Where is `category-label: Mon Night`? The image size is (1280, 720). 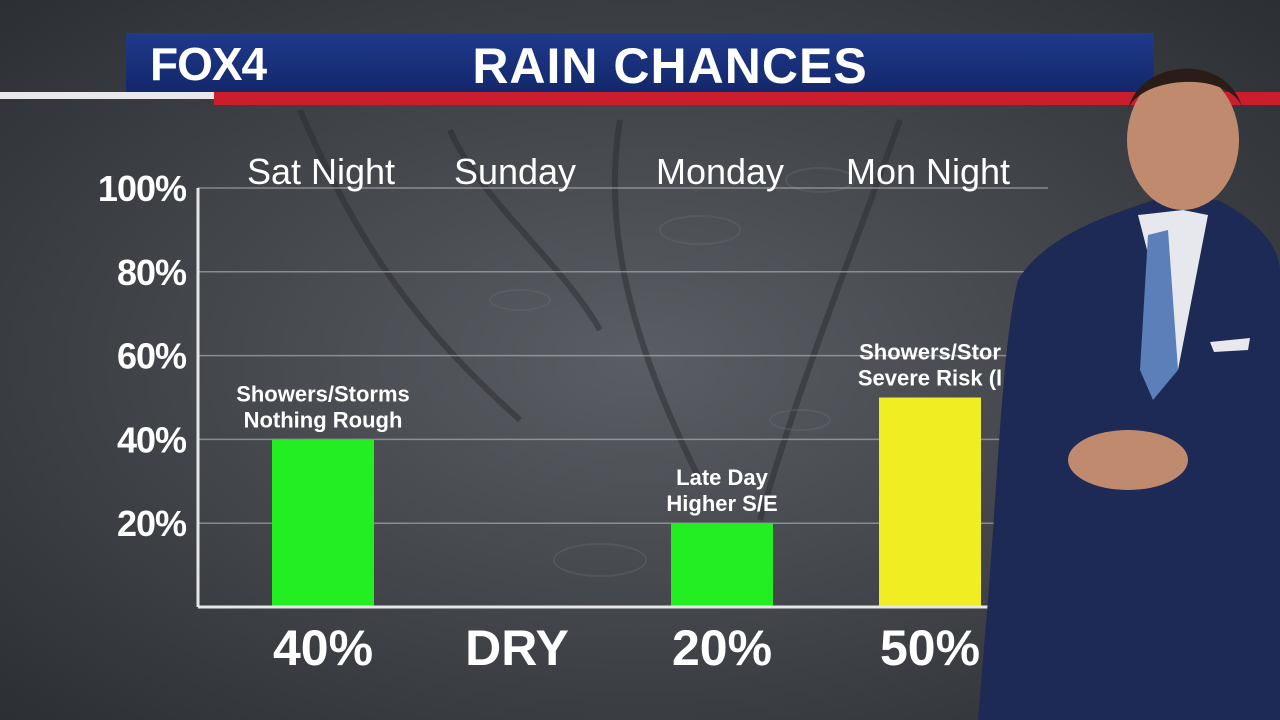
category-label: Mon Night is located at coordinates (928, 171).